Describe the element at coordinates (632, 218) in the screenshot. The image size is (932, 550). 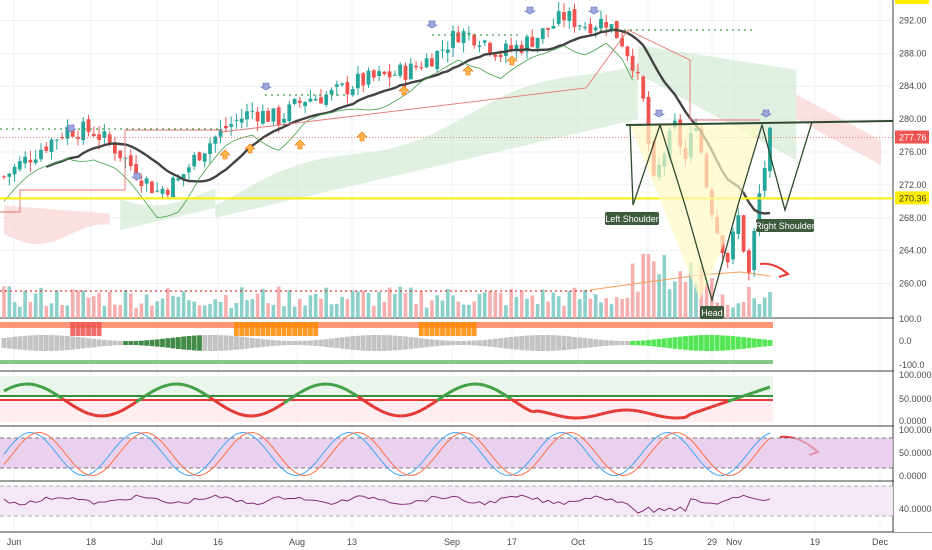
I see `label-left-shoulder-box` at that location.